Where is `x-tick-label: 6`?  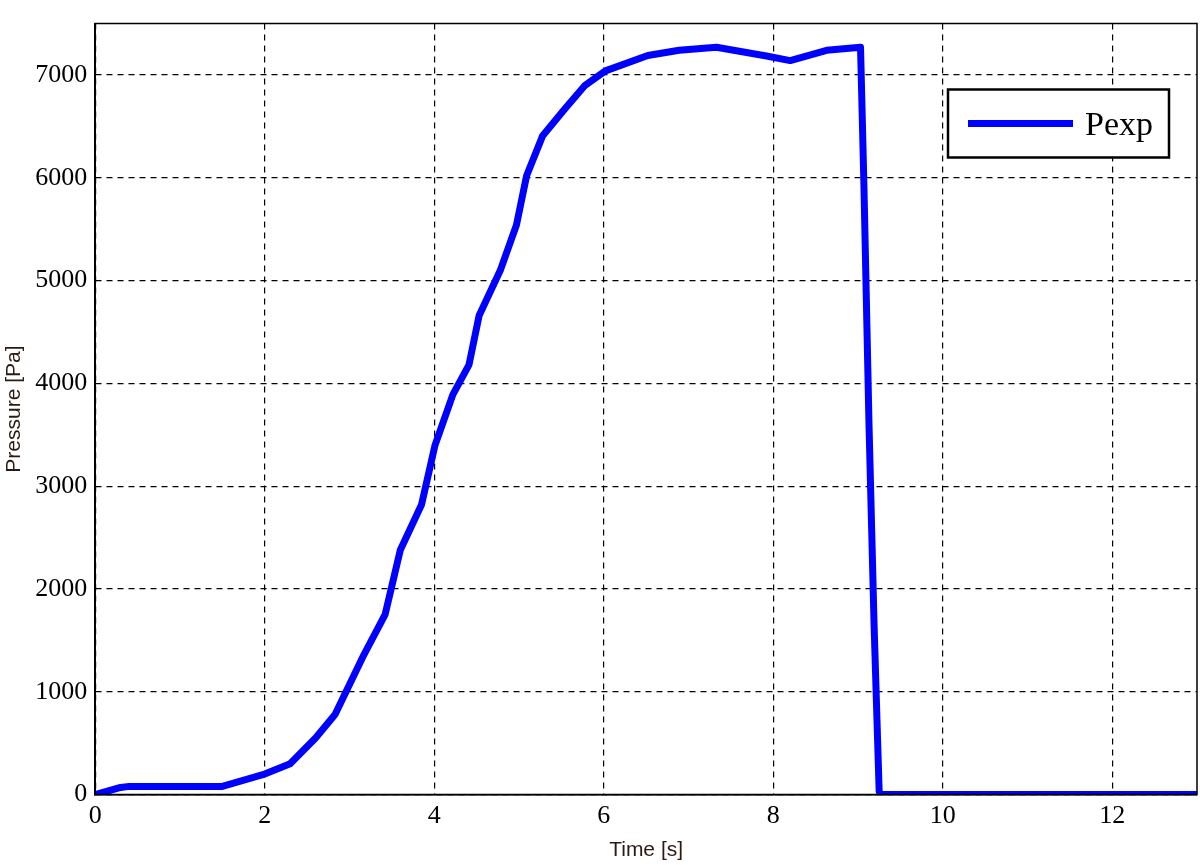 x-tick-label: 6 is located at coordinates (604, 815).